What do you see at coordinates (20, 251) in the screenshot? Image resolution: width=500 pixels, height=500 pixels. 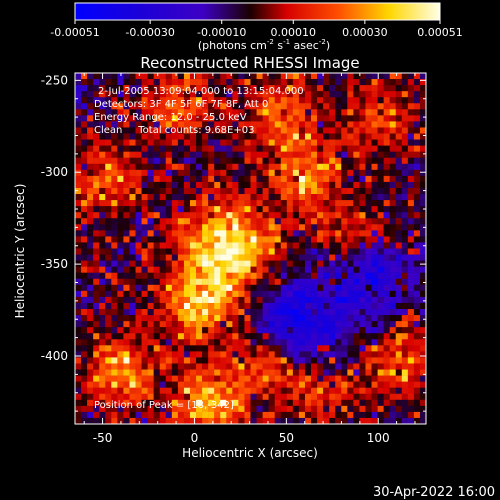 I see `y-axis-label: Heliocentric Y (arcsec)` at bounding box center [20, 251].